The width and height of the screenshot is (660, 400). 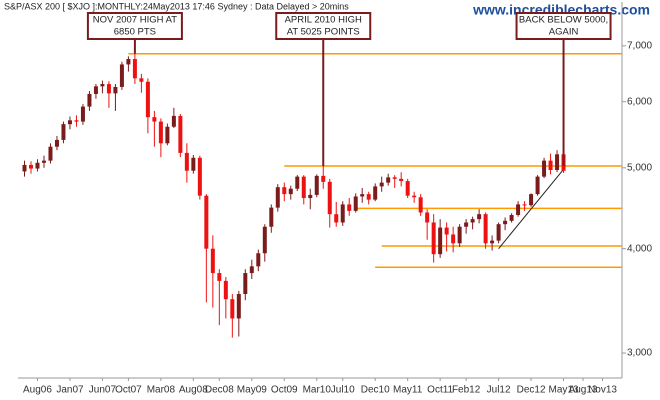 I want to click on annotation-text: AGAIN, so click(x=564, y=32).